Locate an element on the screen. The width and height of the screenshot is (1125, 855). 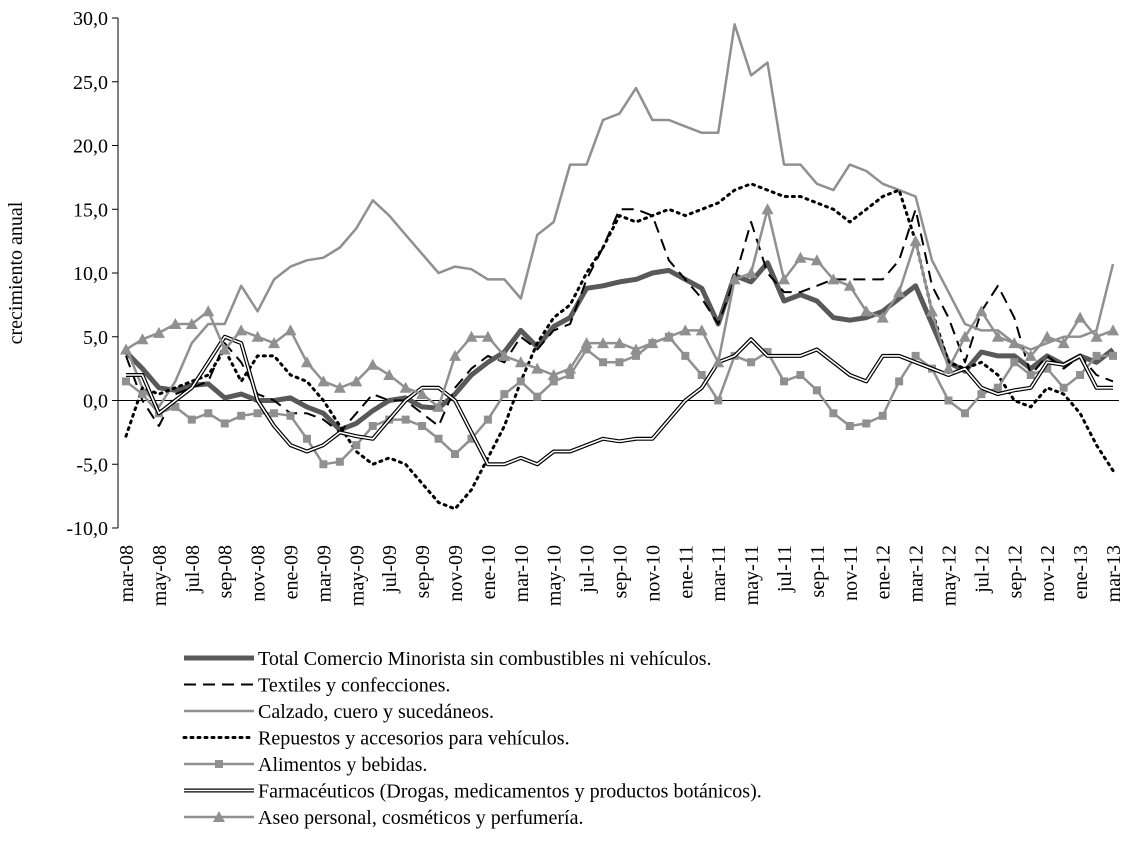
legend-item: Aseo personal, cosméticos y perfumería. is located at coordinates (383, 818).